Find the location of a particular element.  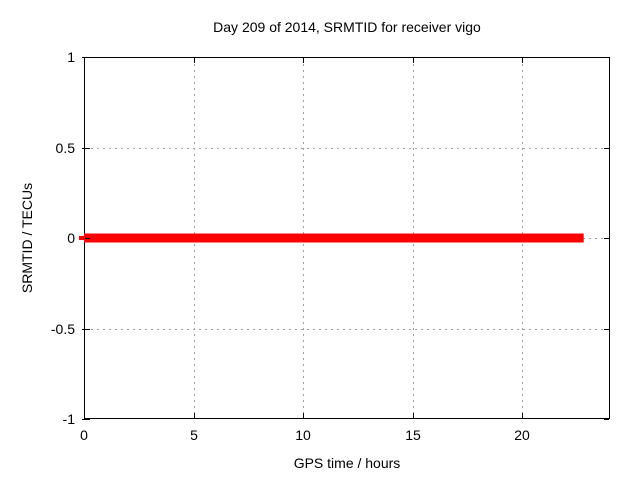

y-tick-label: 0.5 is located at coordinates (65, 148).